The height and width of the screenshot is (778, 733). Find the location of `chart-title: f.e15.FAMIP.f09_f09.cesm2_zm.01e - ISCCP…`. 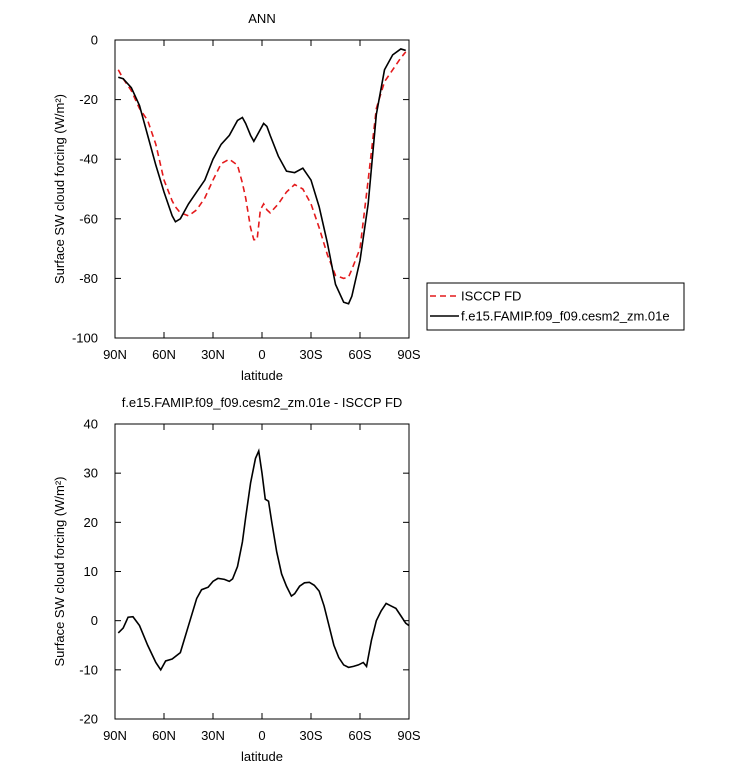

chart-title: f.e15.FAMIP.f09_f09.cesm2_zm.01e - ISCCP… is located at coordinates (262, 402).